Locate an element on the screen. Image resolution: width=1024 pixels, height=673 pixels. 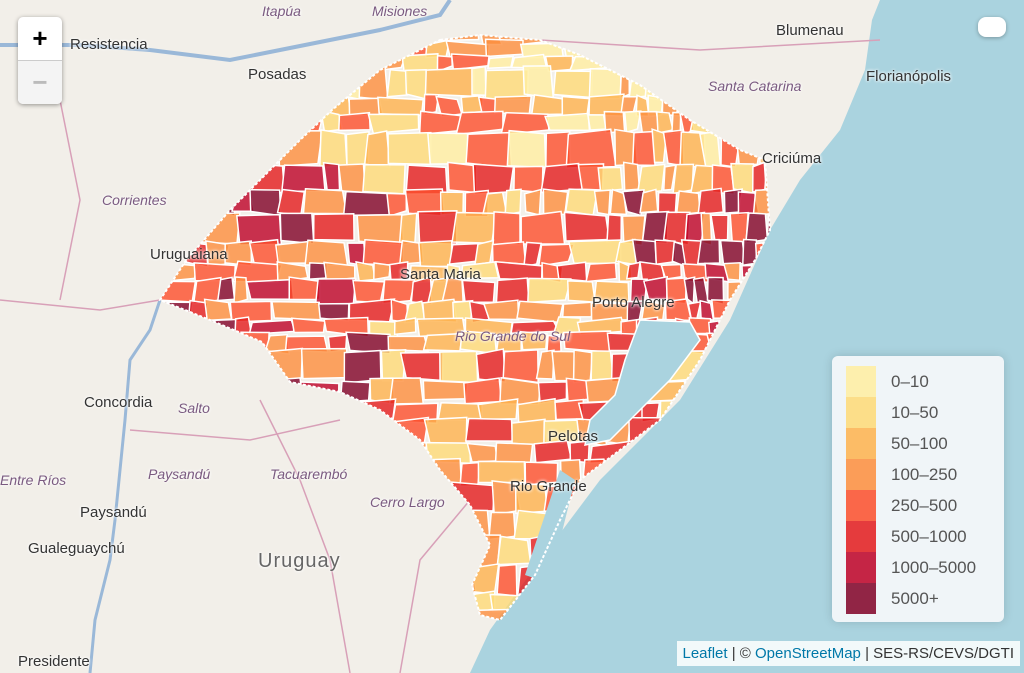
leaflet-link: Leaflet is located at coordinates (705, 653).